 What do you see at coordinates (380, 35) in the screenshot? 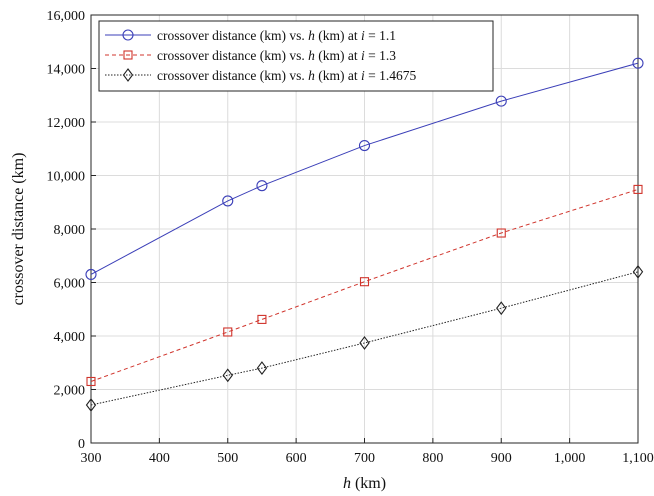
I see `legend-label-part: = 1.1` at bounding box center [380, 35].